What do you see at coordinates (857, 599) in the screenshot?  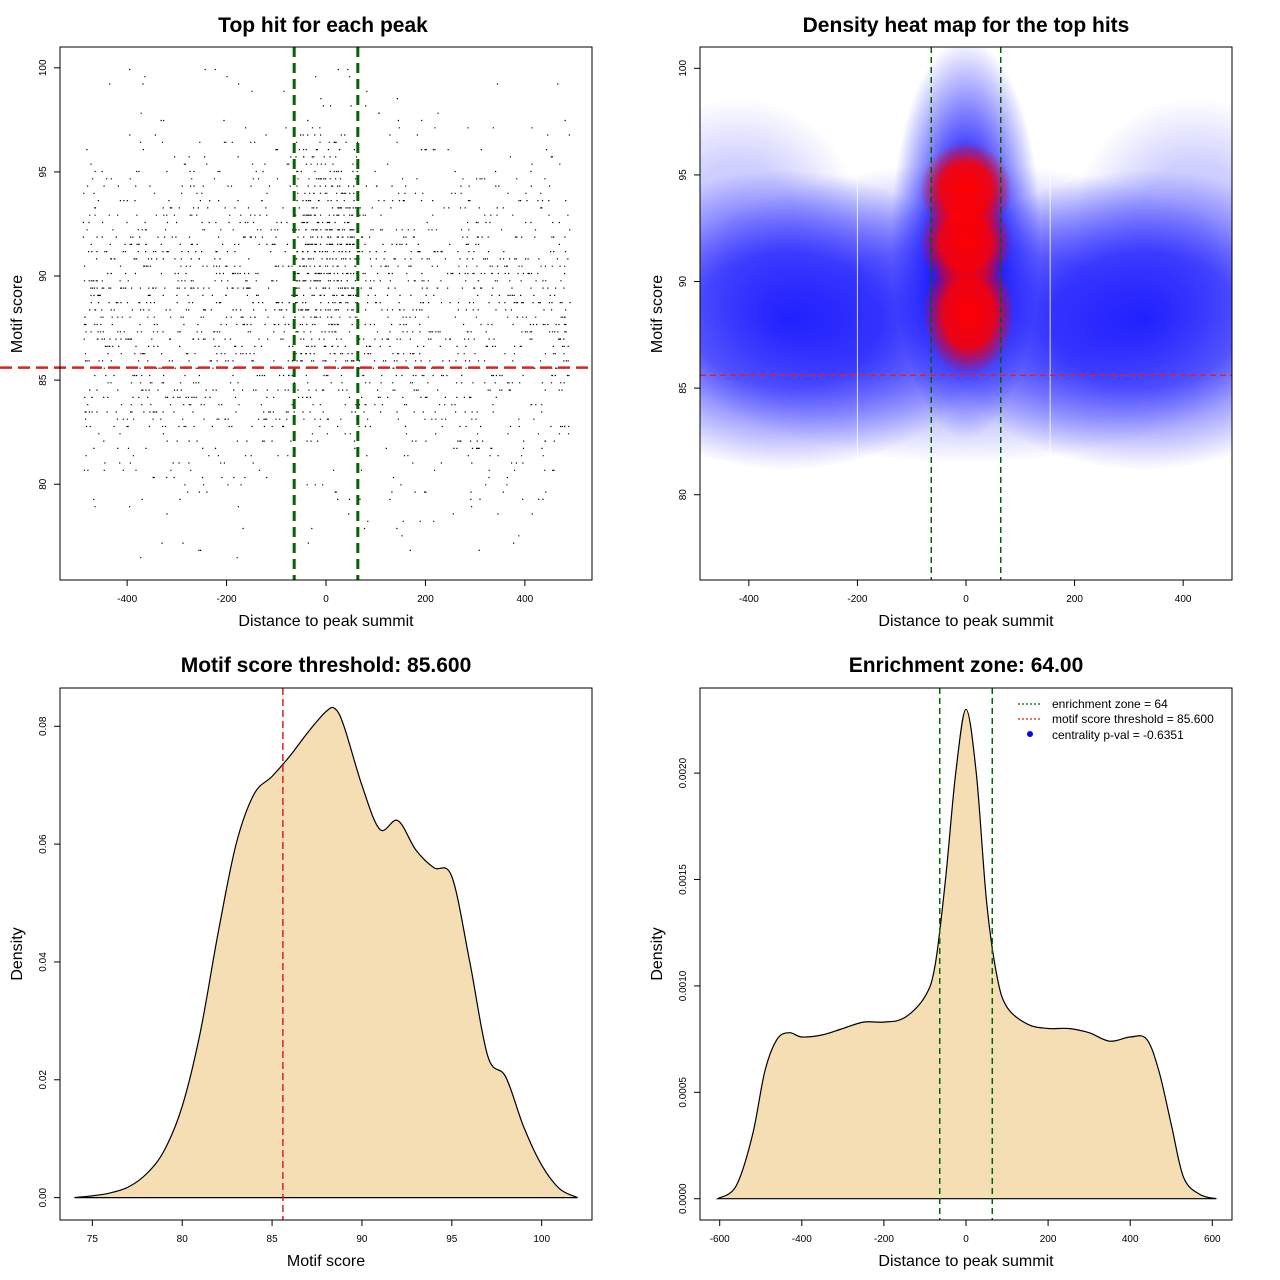 I see `heatmap-xtick-label: -200` at bounding box center [857, 599].